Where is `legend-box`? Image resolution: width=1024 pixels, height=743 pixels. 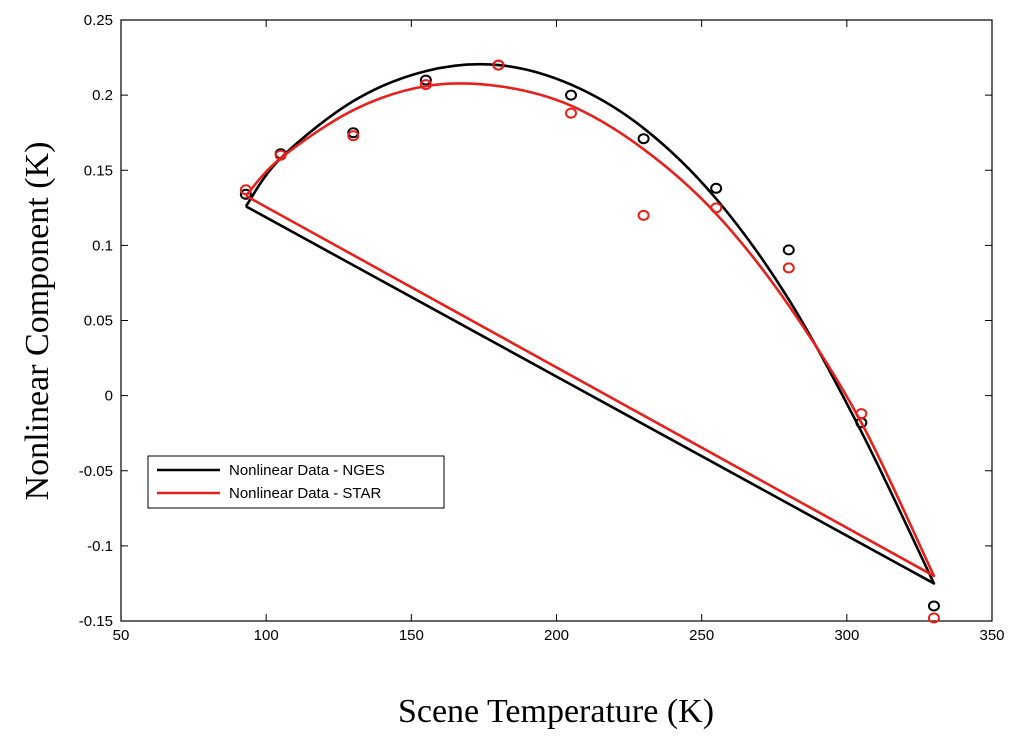 legend-box is located at coordinates (296, 482).